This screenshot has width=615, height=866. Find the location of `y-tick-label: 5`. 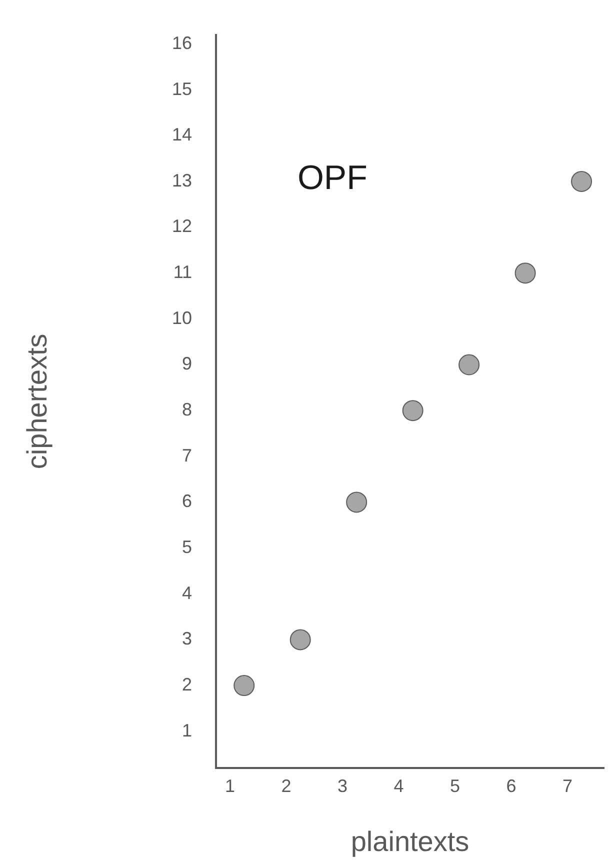

y-tick-label: 5 is located at coordinates (187, 547).